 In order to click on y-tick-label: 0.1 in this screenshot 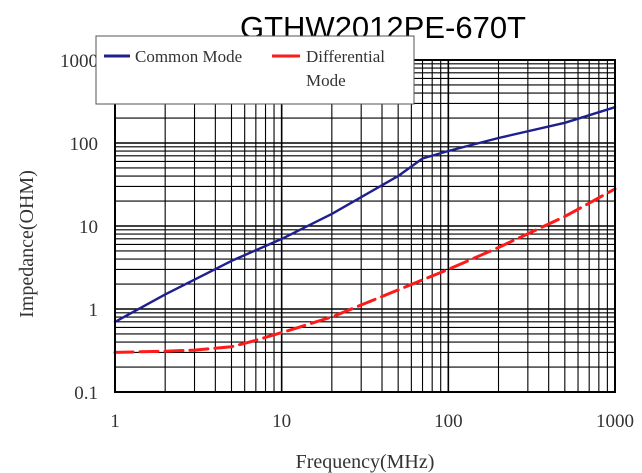, I will do `click(86, 393)`.